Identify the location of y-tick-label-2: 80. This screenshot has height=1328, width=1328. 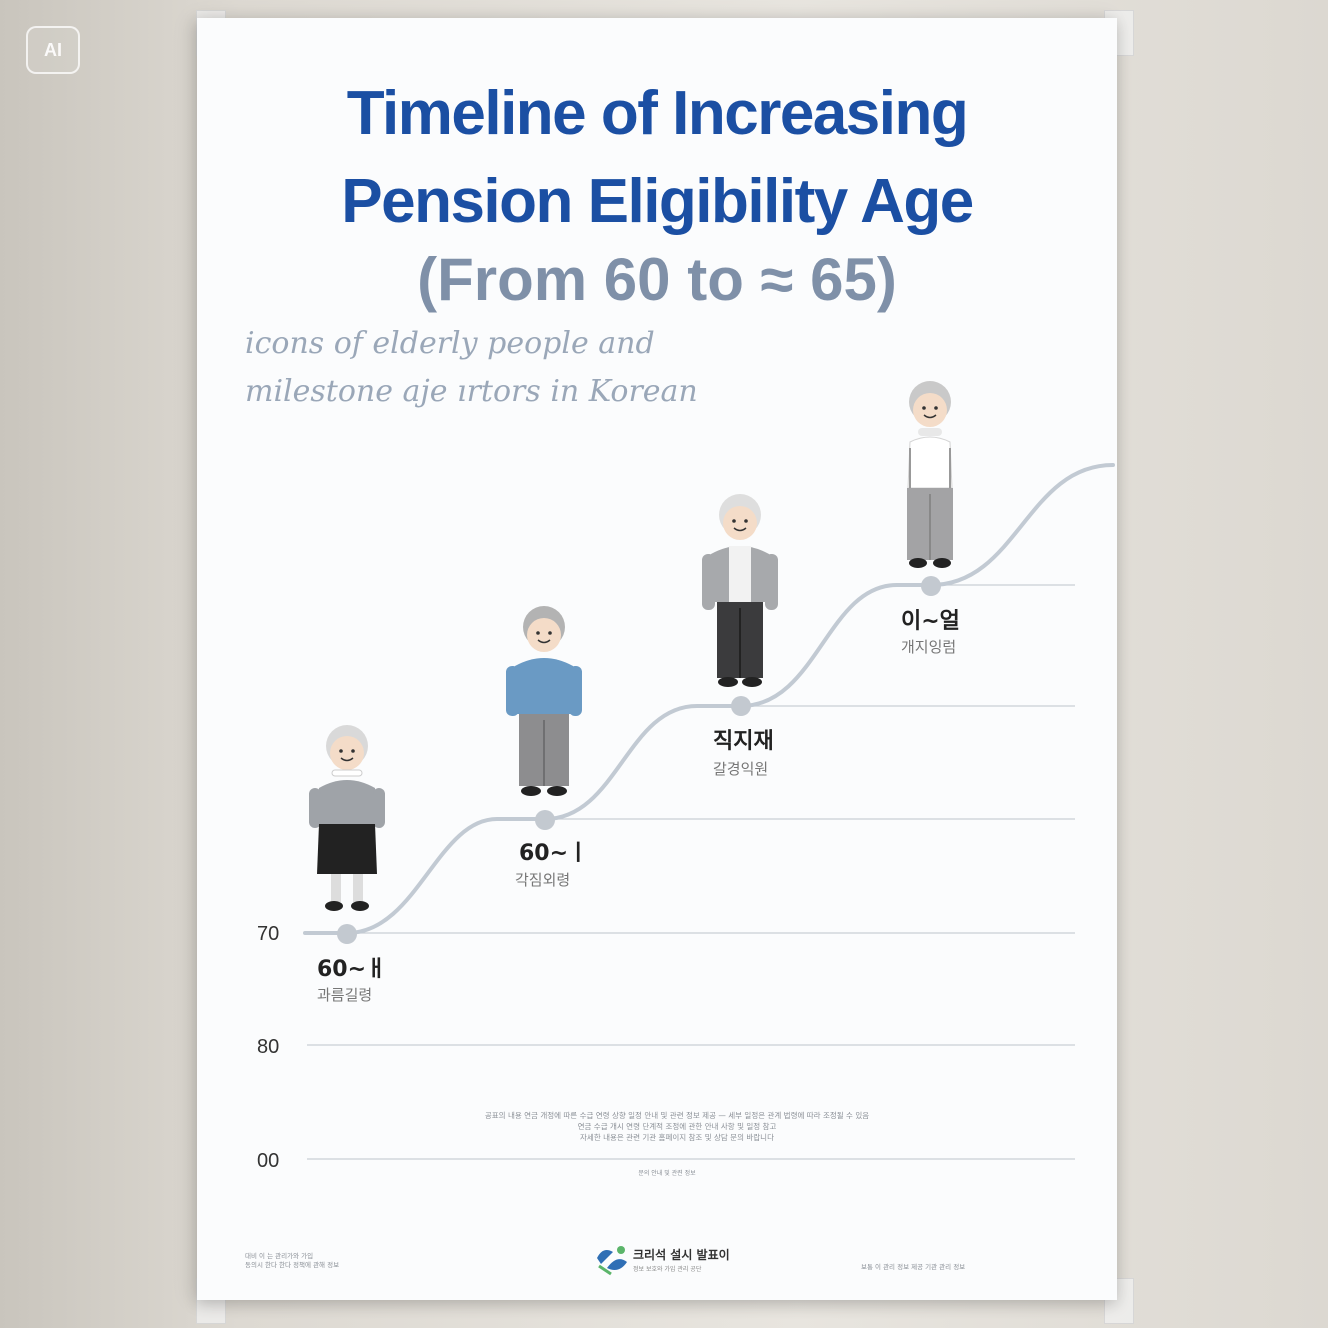
(268, 1047).